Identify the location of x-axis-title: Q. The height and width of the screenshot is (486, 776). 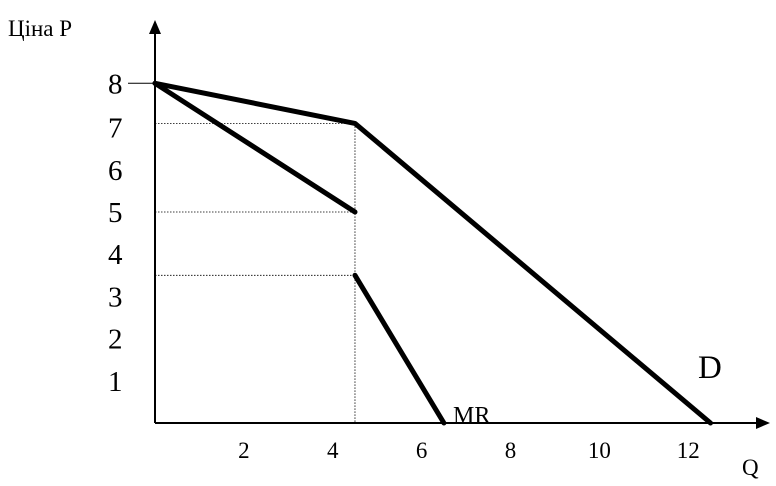
(750, 467).